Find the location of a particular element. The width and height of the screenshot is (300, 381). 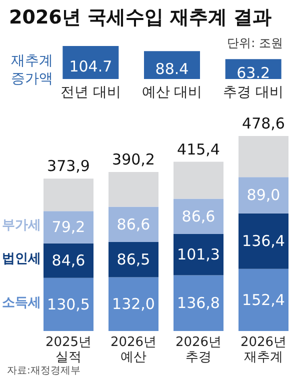

data-label: 132,0 is located at coordinates (133, 304).